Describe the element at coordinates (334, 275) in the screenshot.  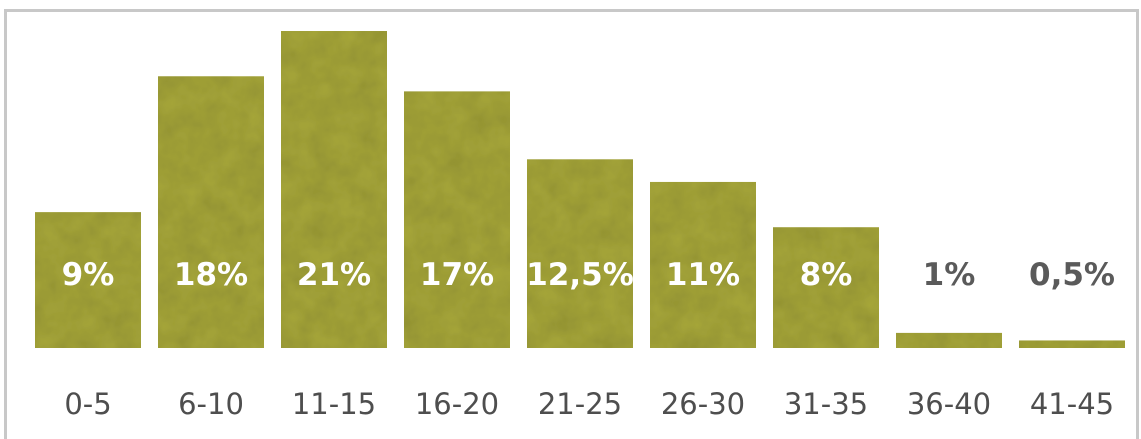
I see `value-label-11-15: 21%` at that location.